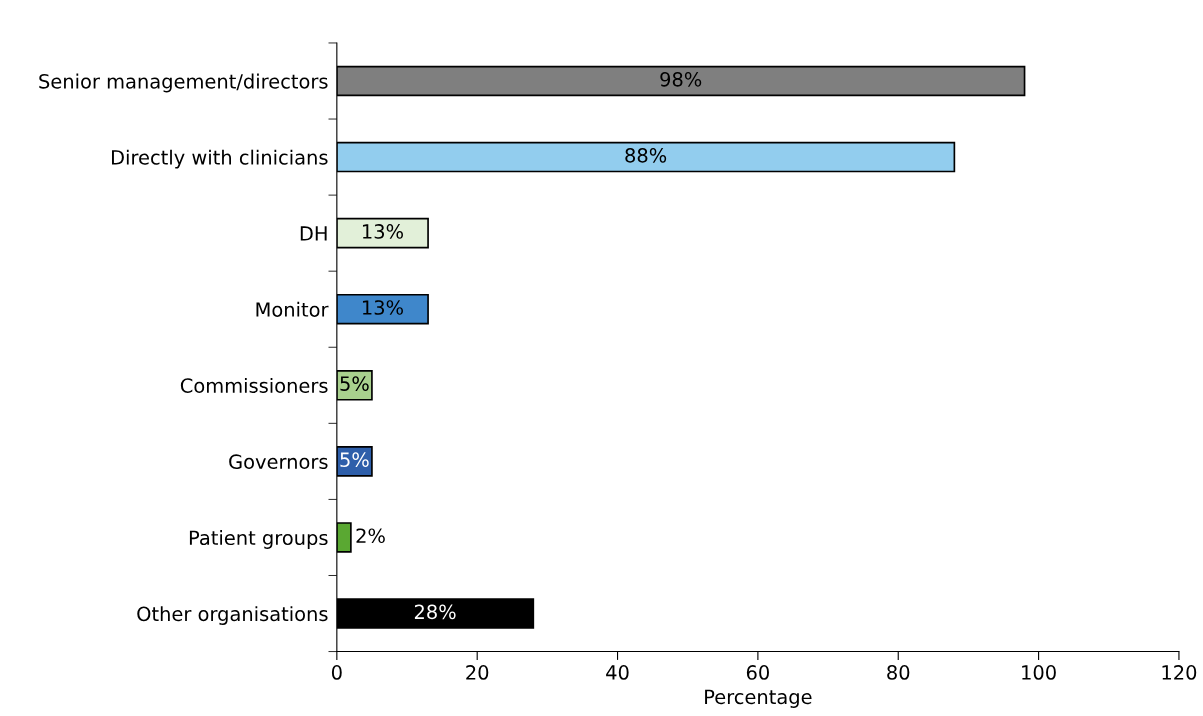 The image size is (1203, 716). What do you see at coordinates (220, 159) in the screenshot?
I see `y-tick-label: Directly with clinicians` at bounding box center [220, 159].